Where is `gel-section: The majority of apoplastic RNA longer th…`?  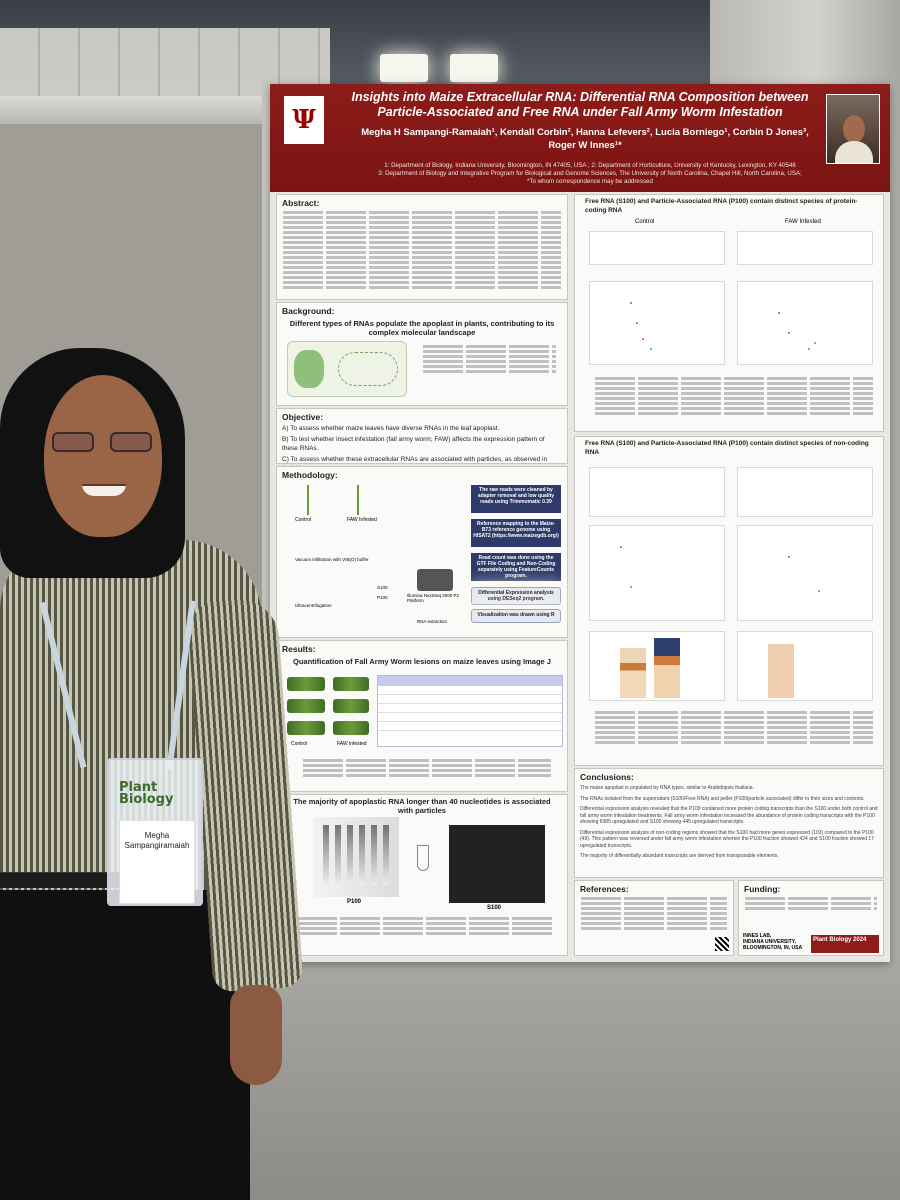
gel-section: The majority of apoplastic RNA longer th… is located at coordinates (422, 875).